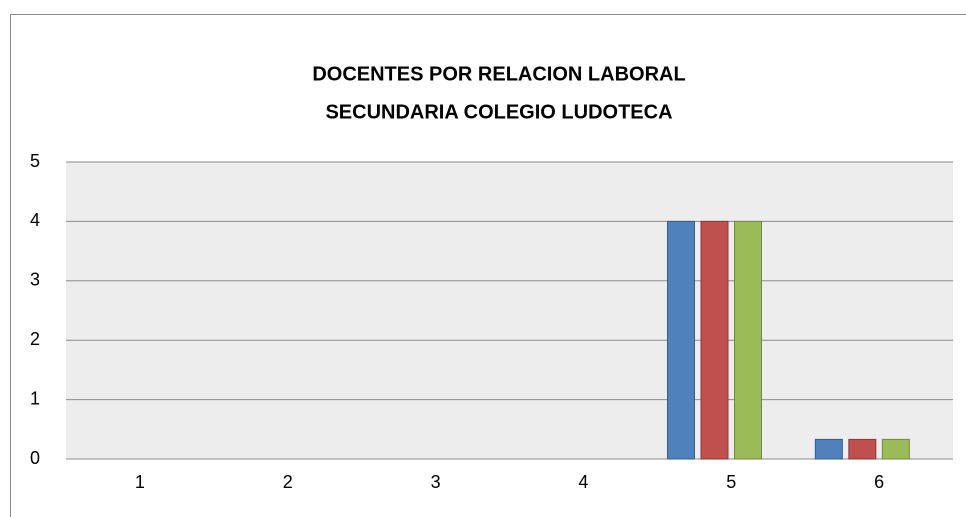  Describe the element at coordinates (879, 482) in the screenshot. I see `x-tick-label: 6` at that location.